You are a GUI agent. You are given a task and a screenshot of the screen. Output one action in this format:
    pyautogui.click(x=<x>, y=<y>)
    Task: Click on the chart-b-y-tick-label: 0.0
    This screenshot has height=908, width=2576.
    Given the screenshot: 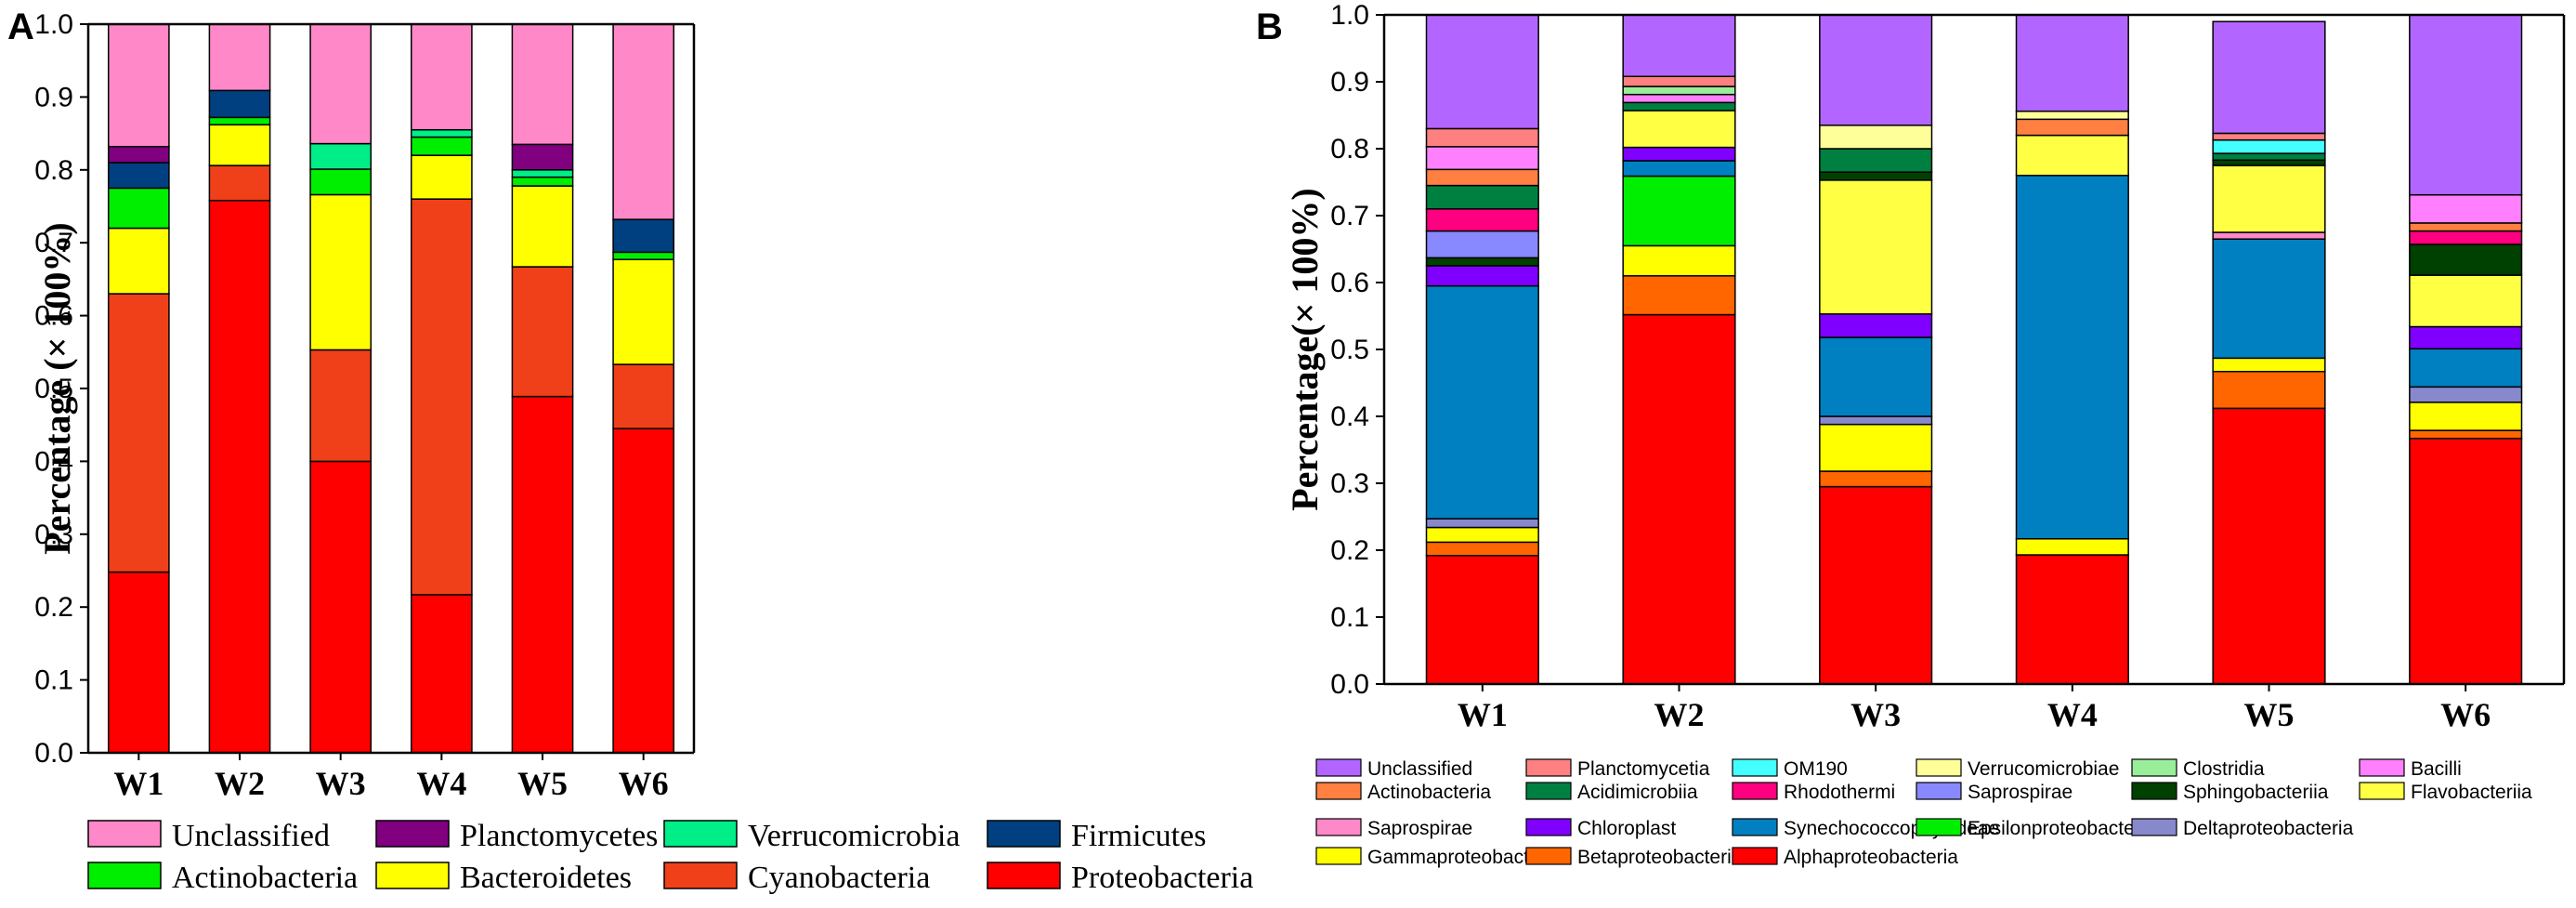 What is the action you would take?
    pyautogui.click(x=1349, y=685)
    